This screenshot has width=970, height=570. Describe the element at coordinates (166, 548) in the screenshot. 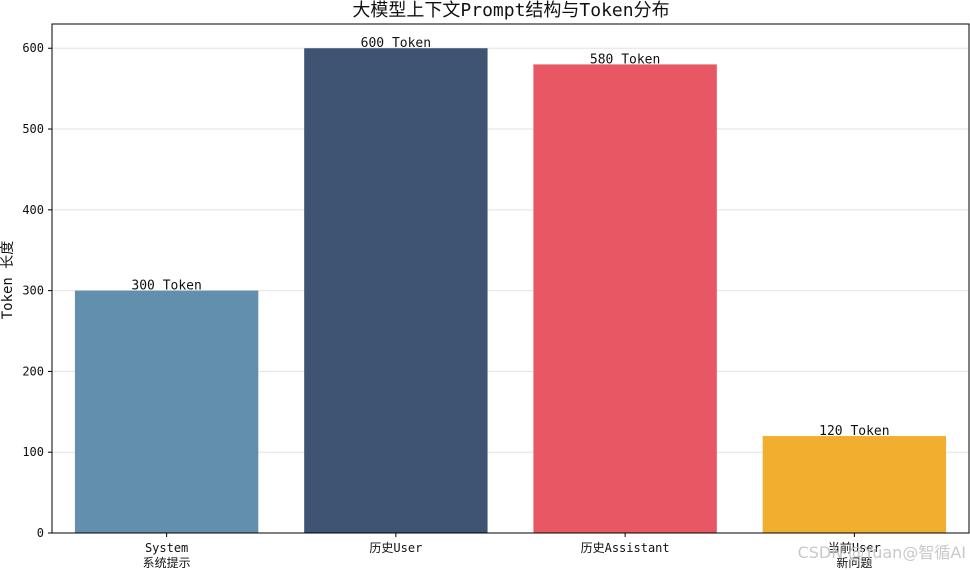

I see `x-tick-label: System` at that location.